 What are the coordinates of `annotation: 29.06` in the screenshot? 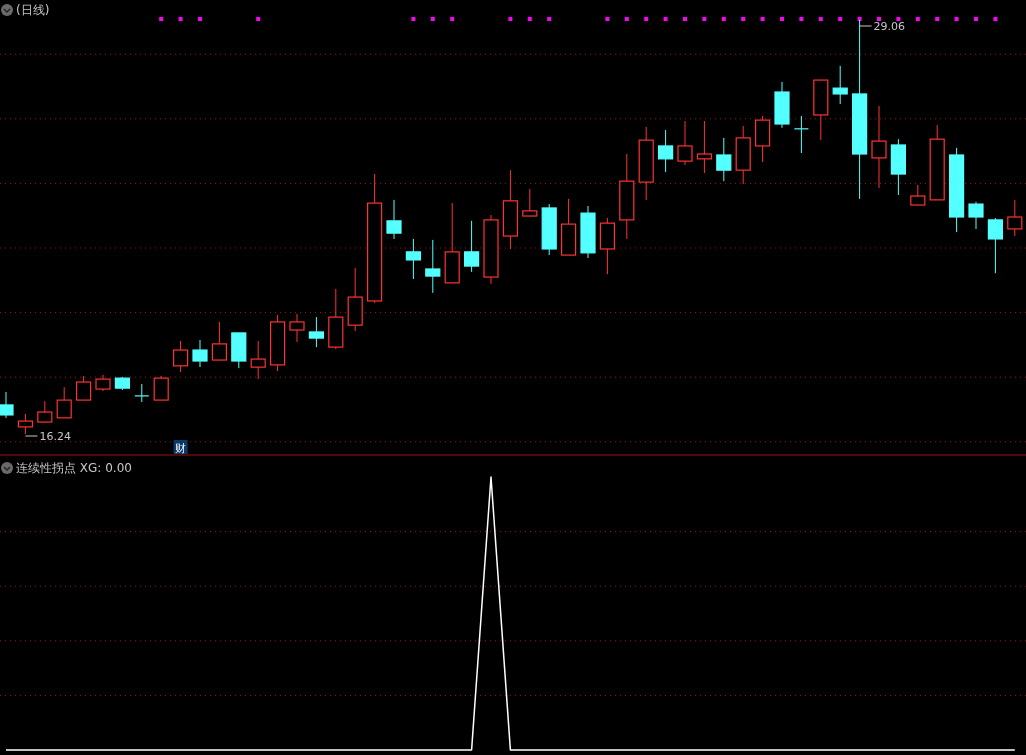 It's located at (889, 26).